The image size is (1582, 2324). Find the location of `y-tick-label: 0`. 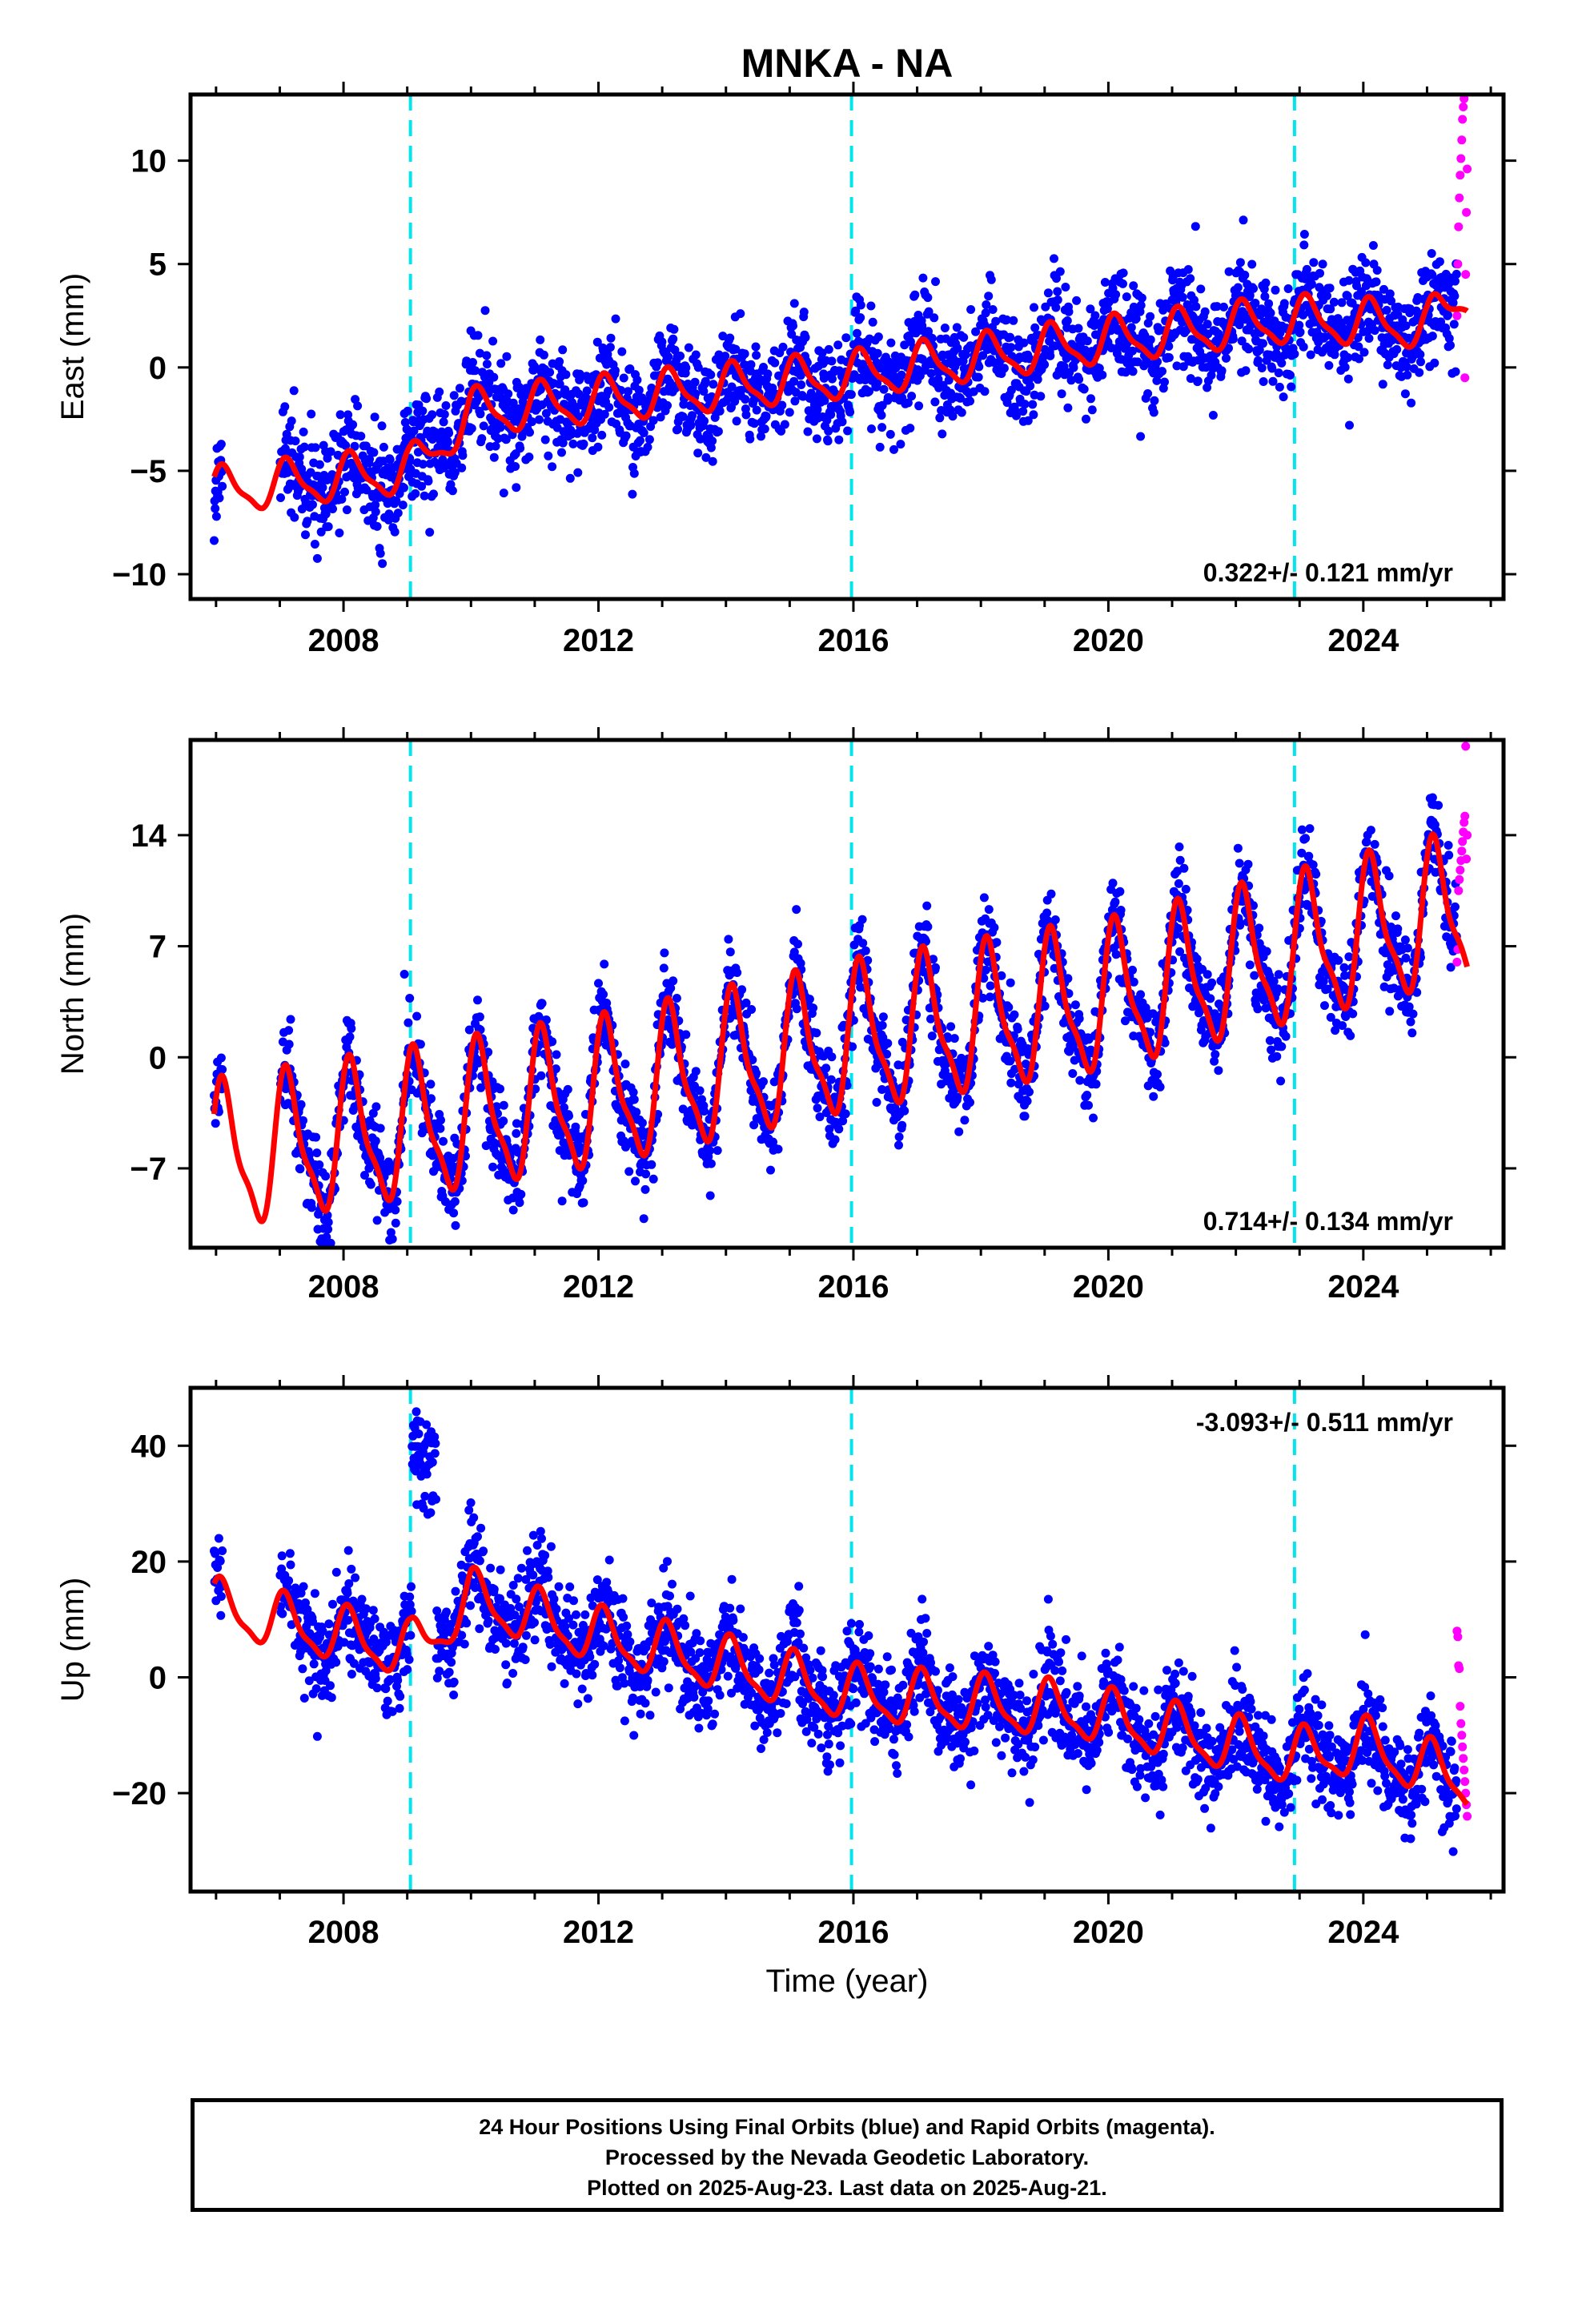

y-tick-label: 0 is located at coordinates (158, 368).